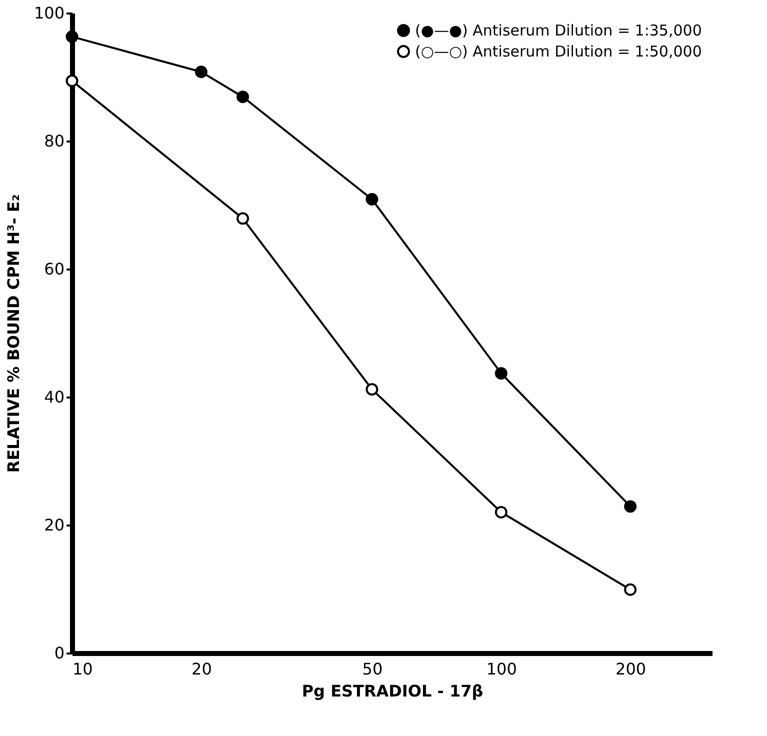  I want to click on x-tick-label: 200, so click(631, 669).